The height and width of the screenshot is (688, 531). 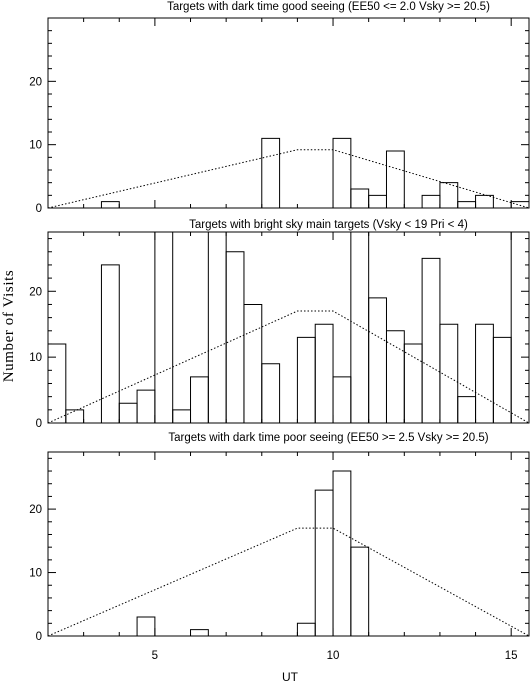 I want to click on x-axis-label: UT, so click(x=290, y=677).